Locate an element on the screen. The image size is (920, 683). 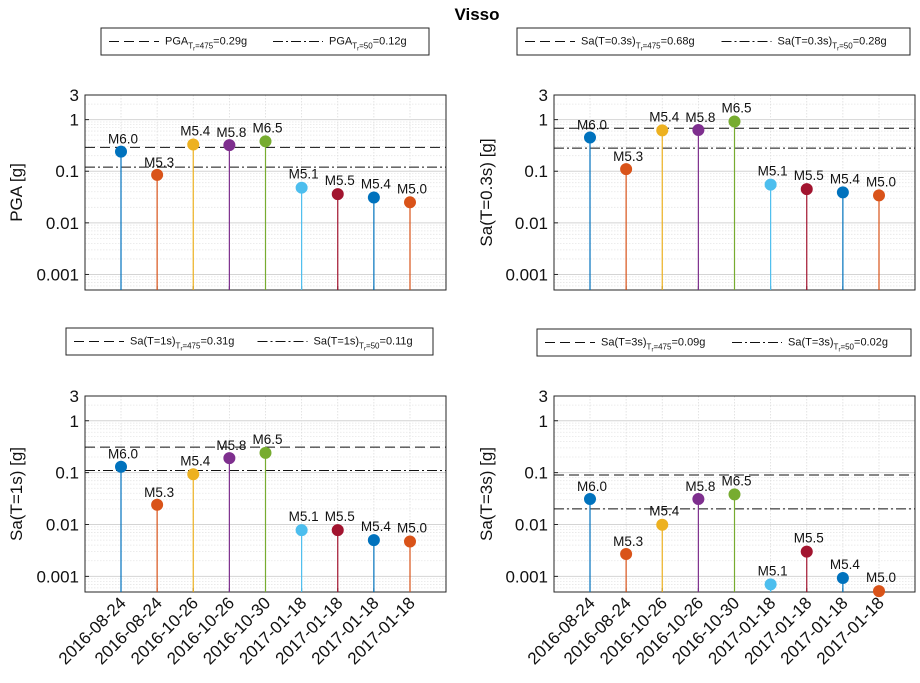
y-tick-label: 0.01 is located at coordinates (531, 525).